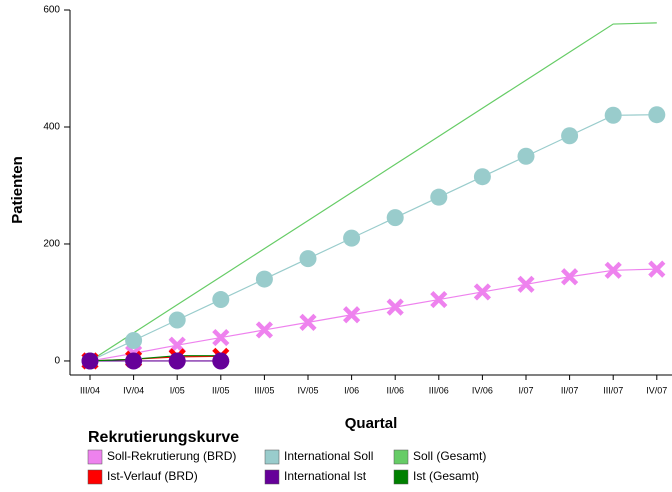  I want to click on x-tick-label: II/07, so click(570, 390).